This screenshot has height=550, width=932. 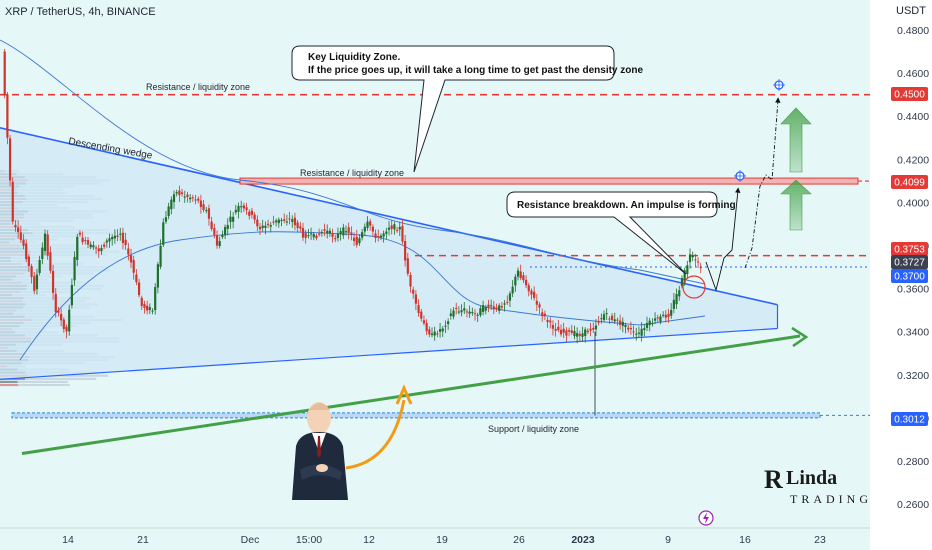 I want to click on price-badge-label: 0.3727, so click(x=909, y=263).